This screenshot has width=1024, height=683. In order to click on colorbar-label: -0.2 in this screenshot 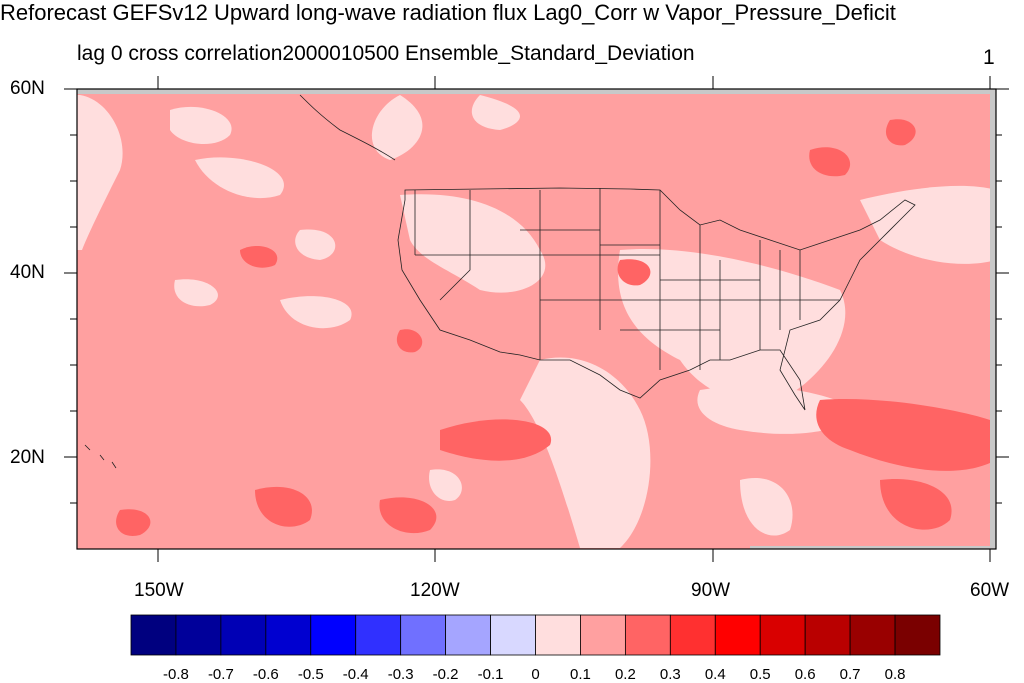, I will do `click(445, 674)`.